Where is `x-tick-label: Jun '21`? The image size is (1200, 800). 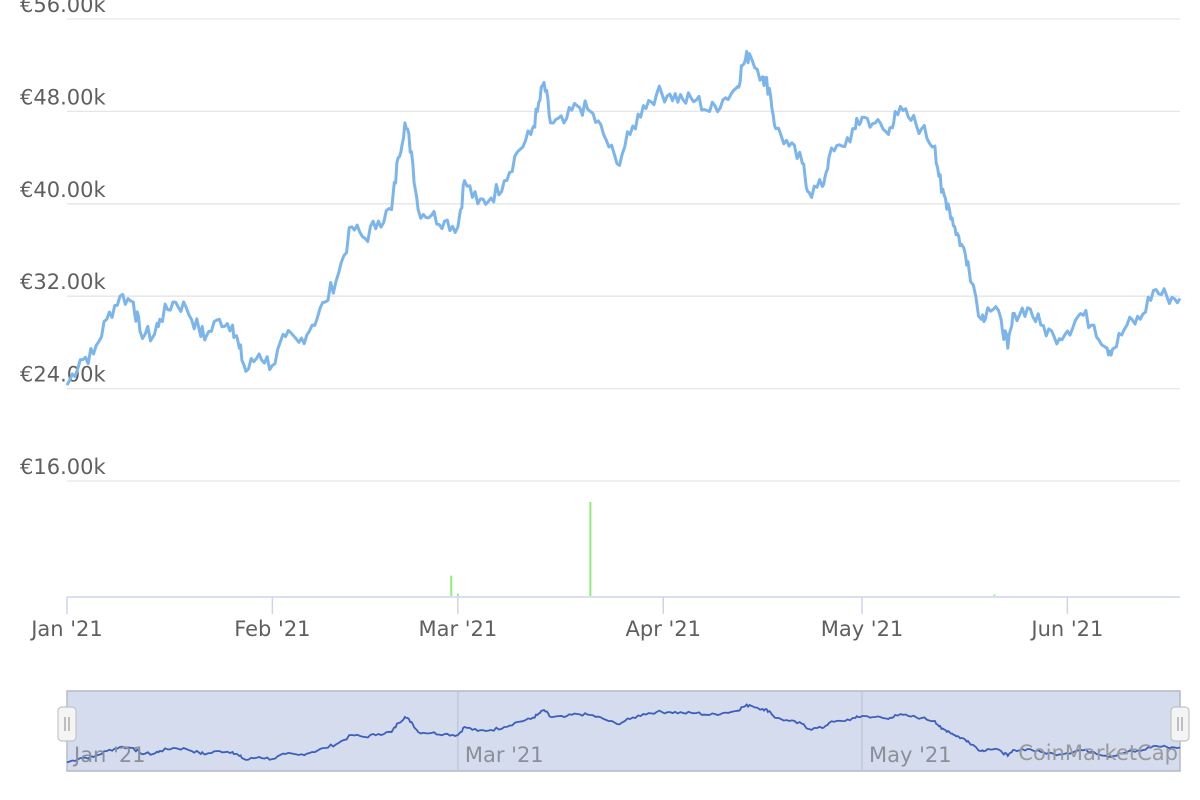 x-tick-label: Jun '21 is located at coordinates (1066, 629).